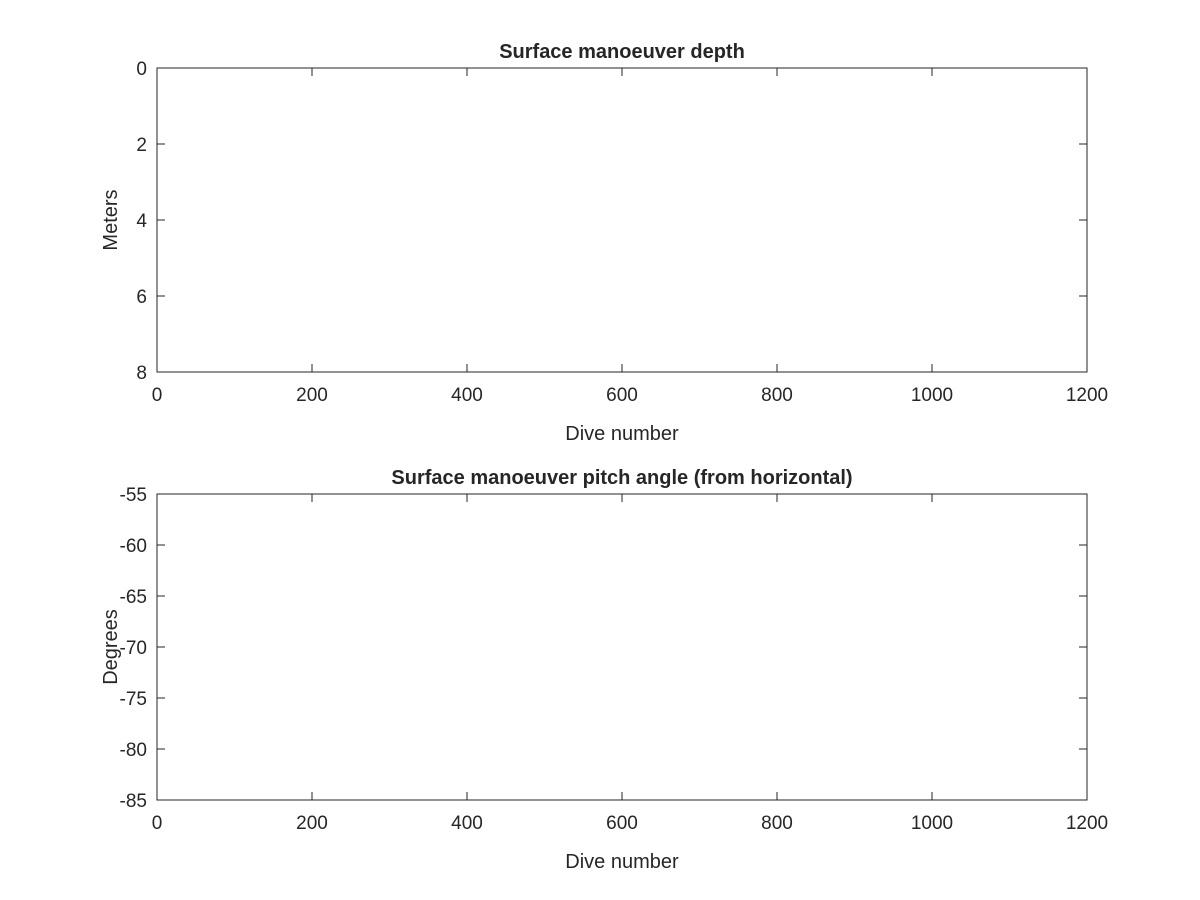  I want to click on y-tick-label: 2, so click(141, 145).